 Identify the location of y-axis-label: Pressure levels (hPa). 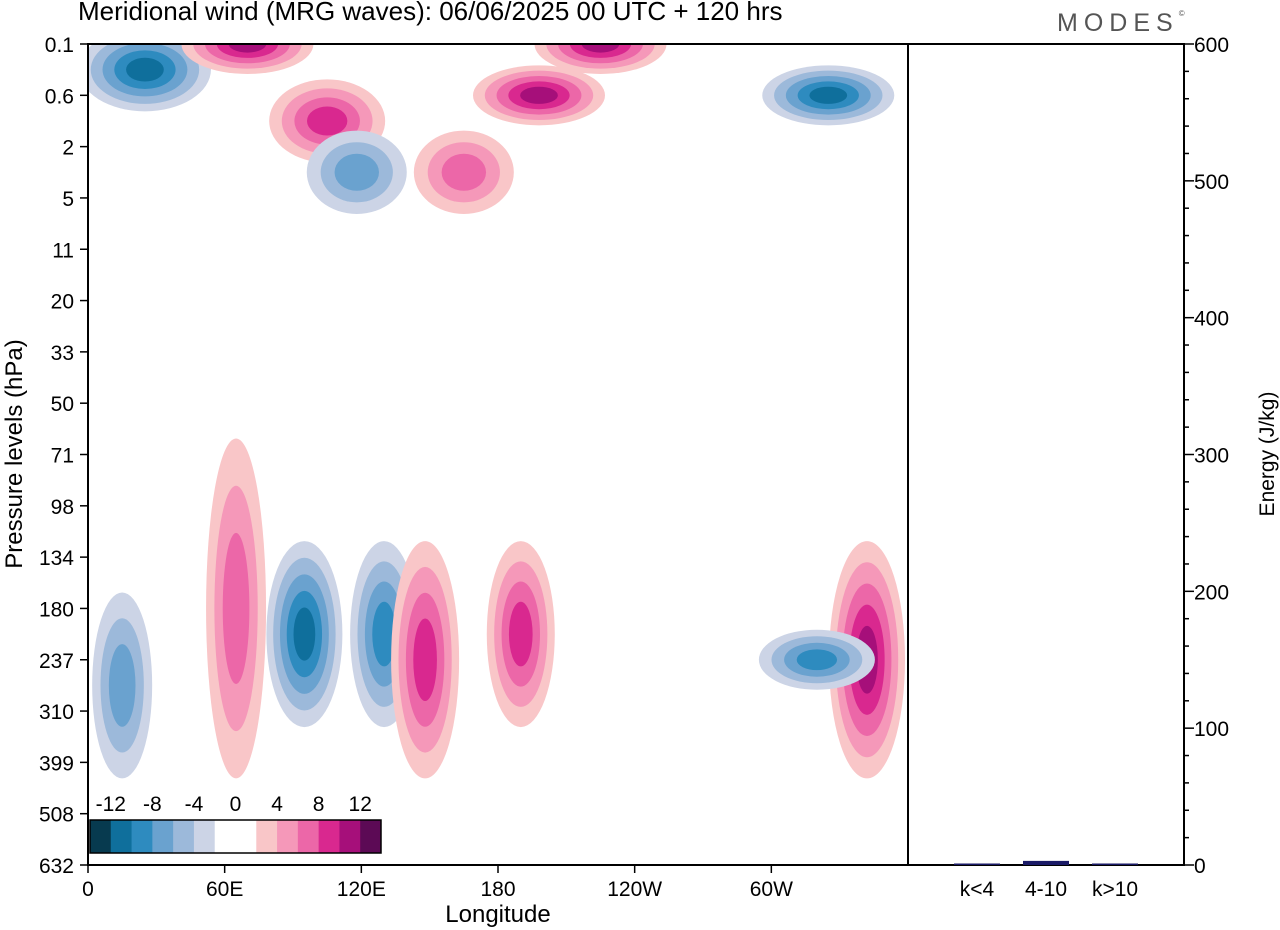
(14, 453).